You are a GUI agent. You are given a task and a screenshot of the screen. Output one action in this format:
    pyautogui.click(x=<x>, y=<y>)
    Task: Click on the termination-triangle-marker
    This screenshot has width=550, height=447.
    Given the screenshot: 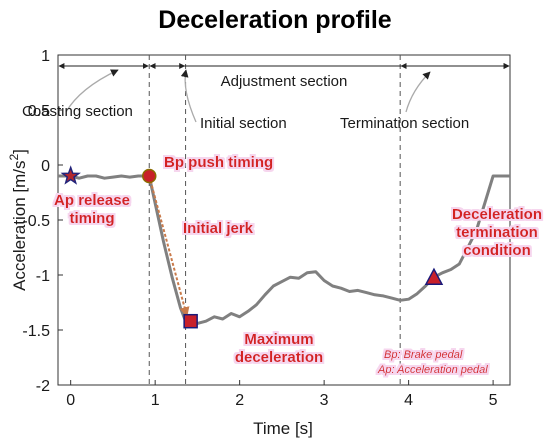 What is the action you would take?
    pyautogui.click(x=434, y=276)
    